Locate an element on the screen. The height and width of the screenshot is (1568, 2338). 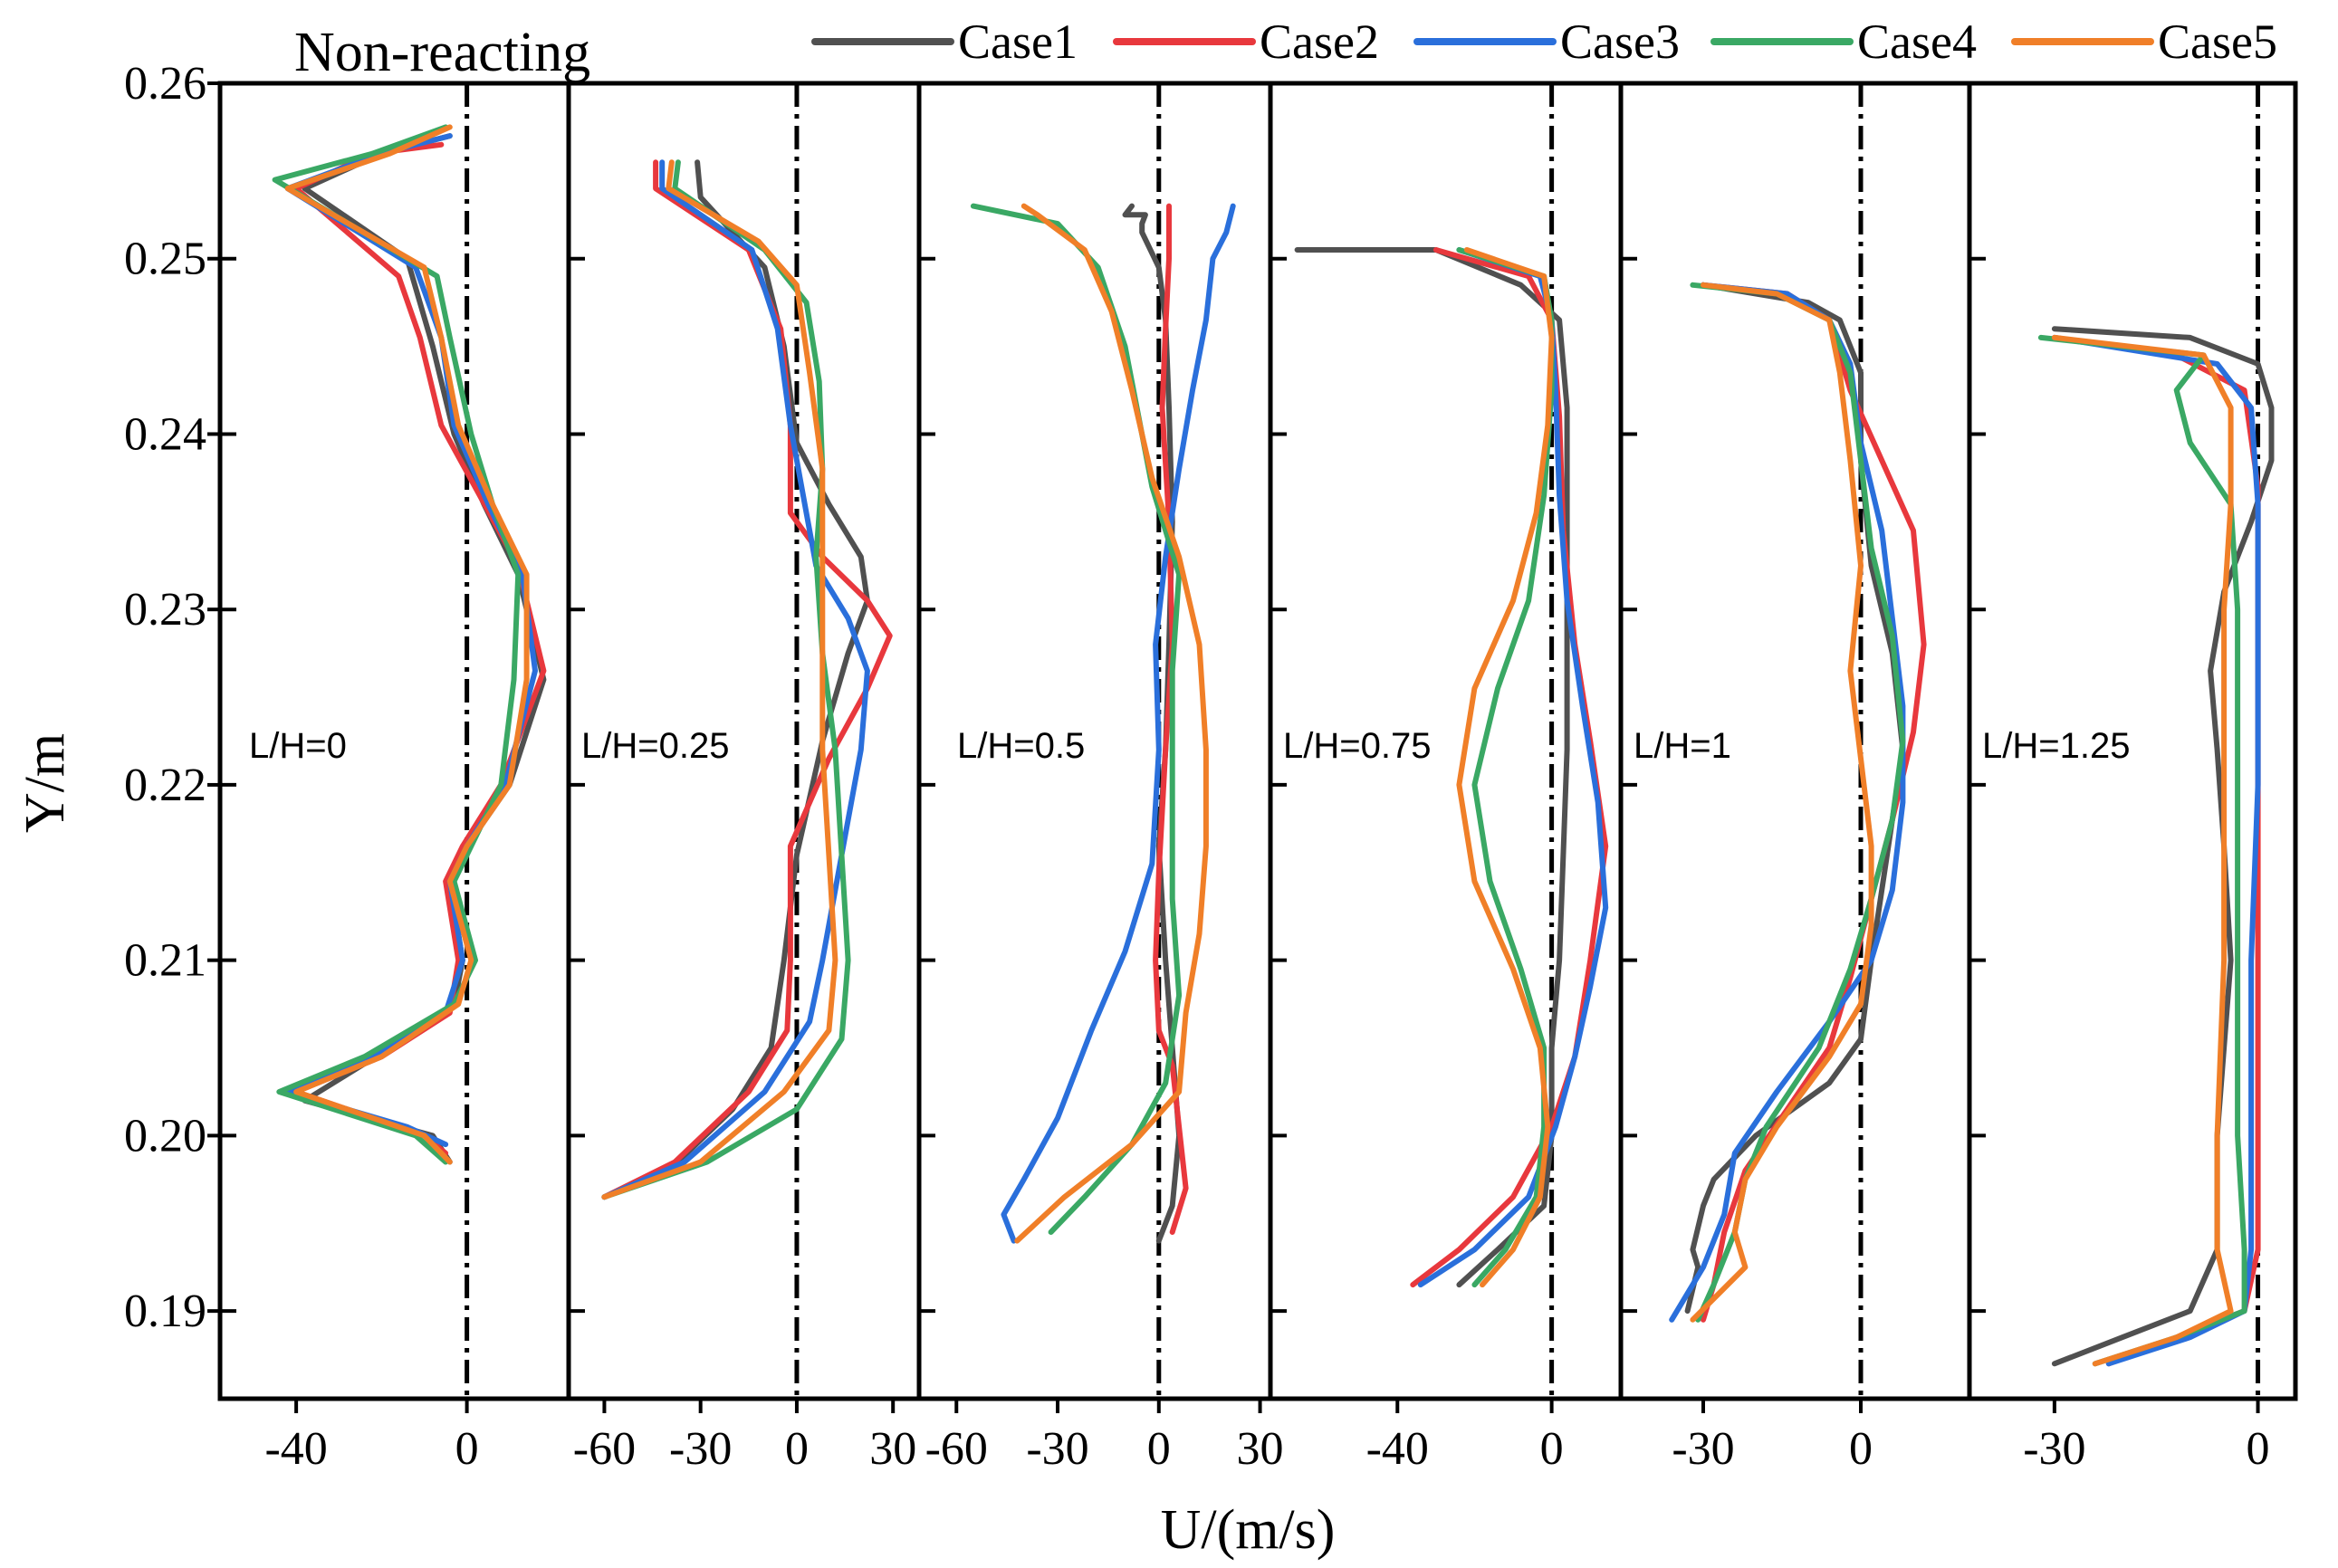
legend-label-case2: Case2 is located at coordinates (1319, 41).